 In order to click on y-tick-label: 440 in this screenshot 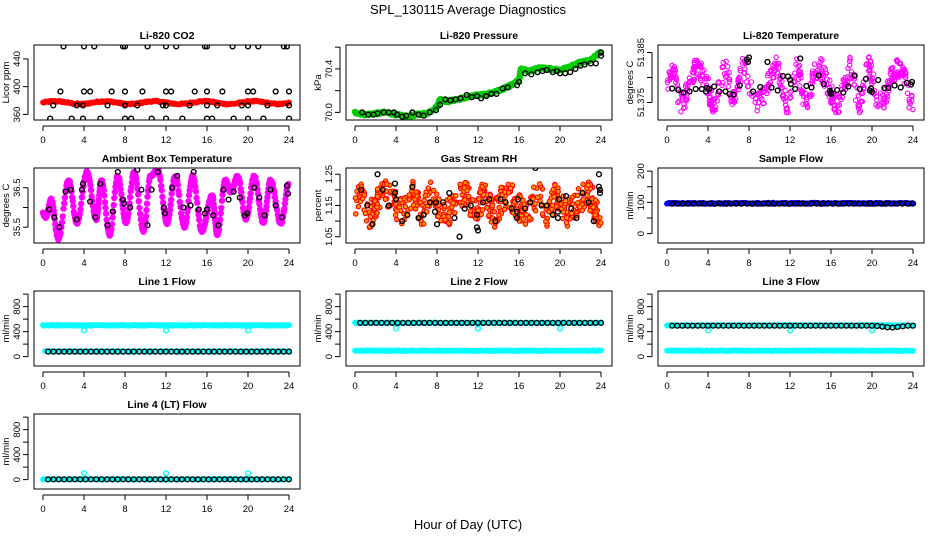, I will do `click(17, 59)`.